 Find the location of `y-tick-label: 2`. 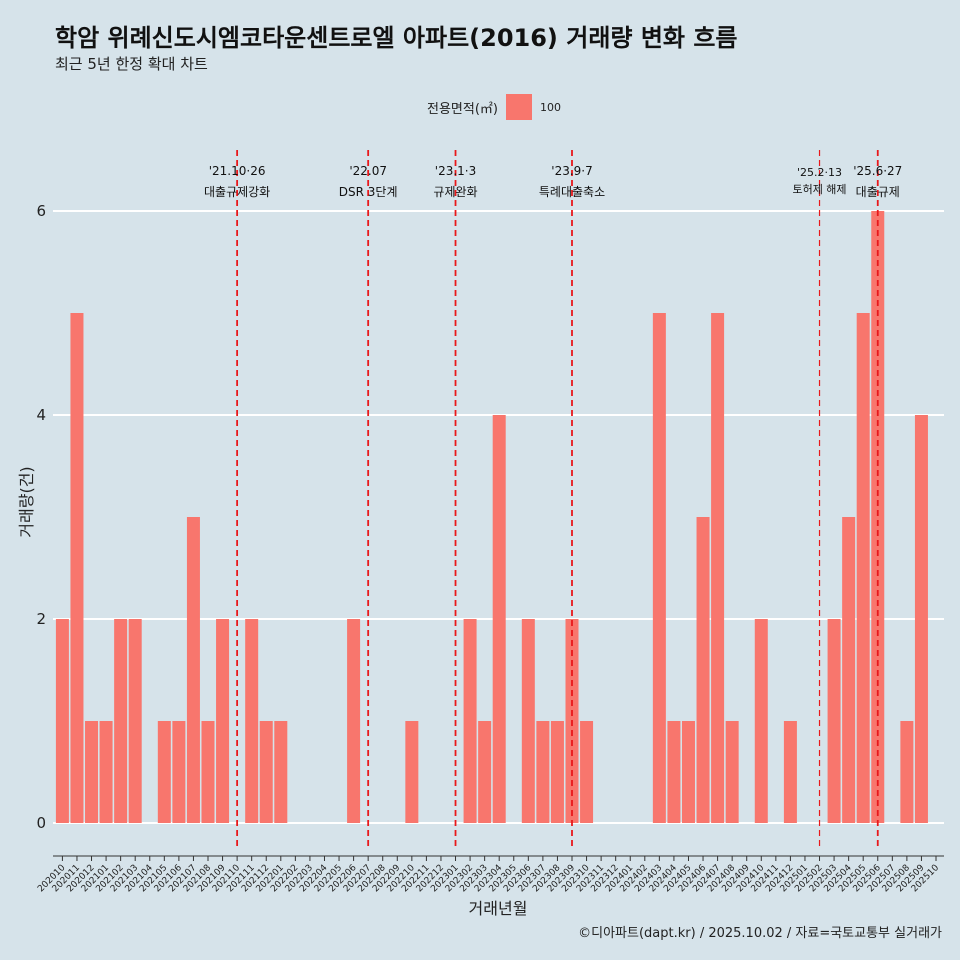

y-tick-label: 2 is located at coordinates (41, 619).